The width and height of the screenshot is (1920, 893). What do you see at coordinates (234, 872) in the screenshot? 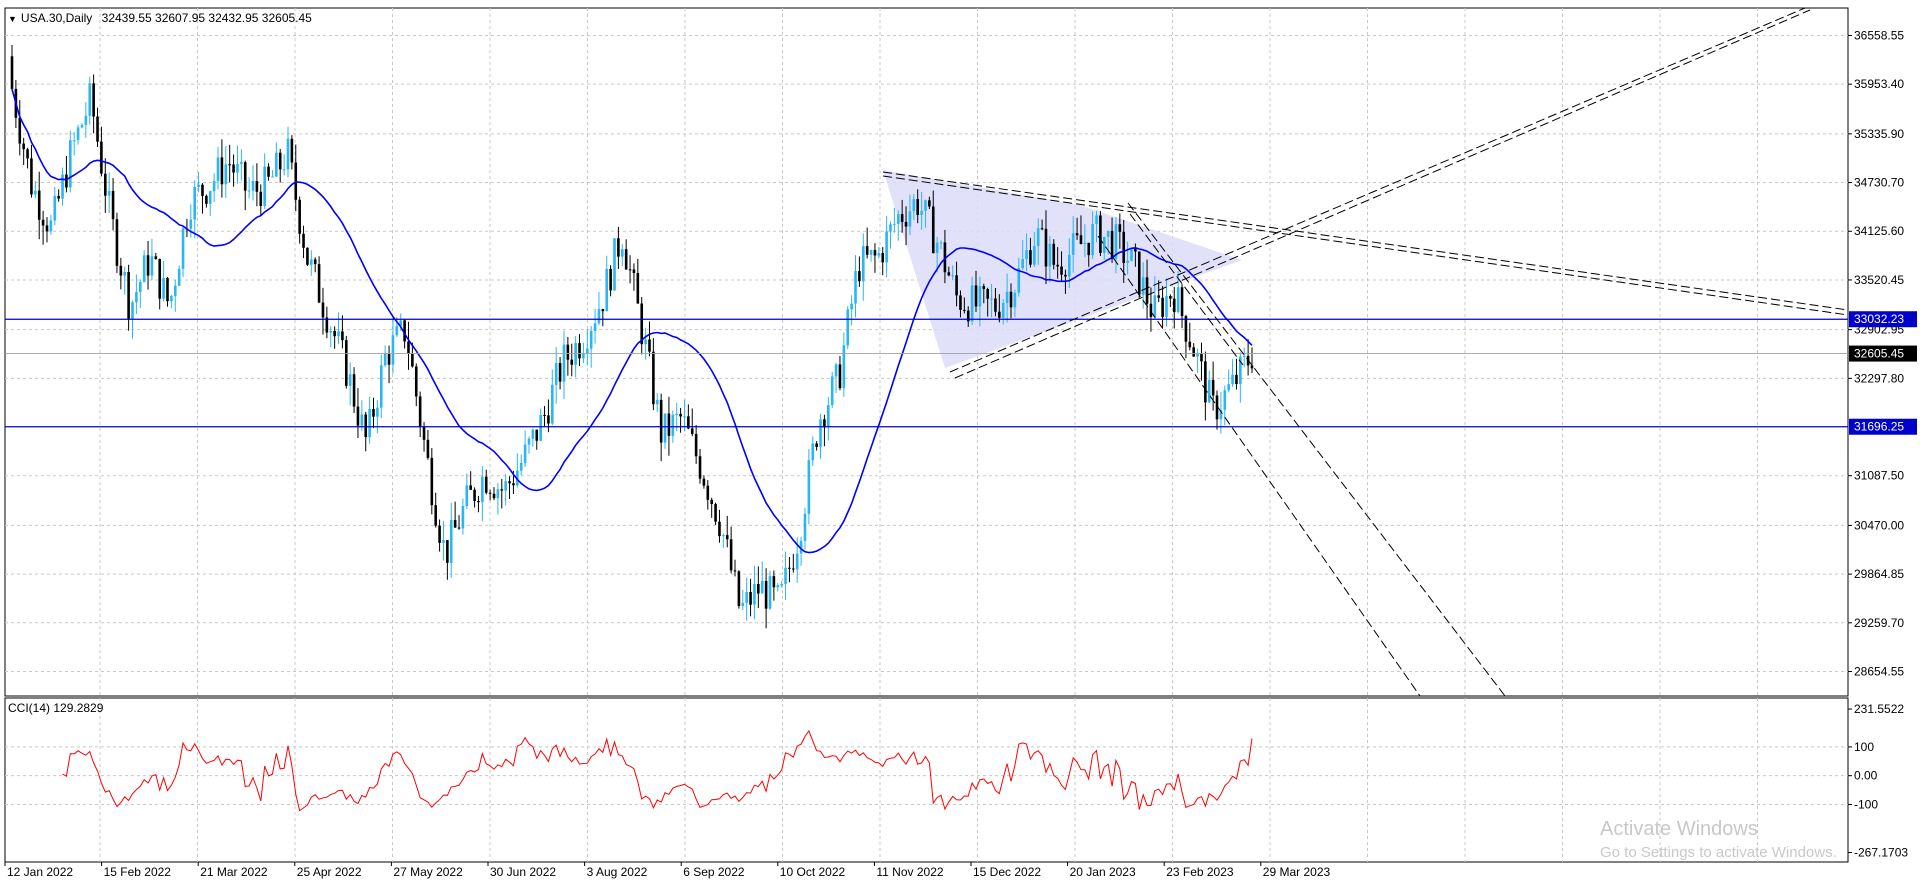
I see `time-tick-label: 21 Mar 2022` at bounding box center [234, 872].